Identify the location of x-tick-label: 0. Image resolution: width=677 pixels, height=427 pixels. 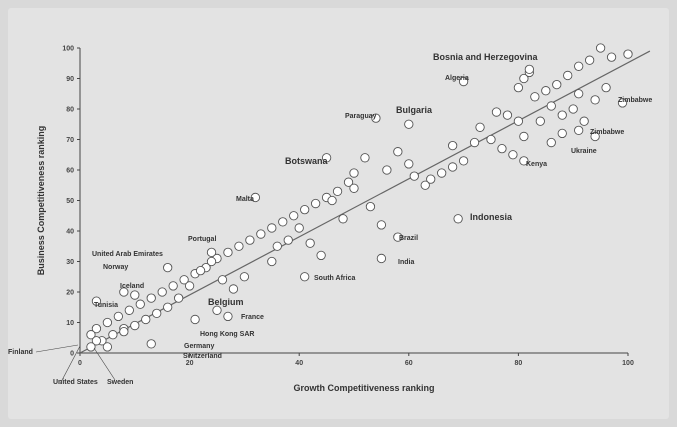
(80, 363).